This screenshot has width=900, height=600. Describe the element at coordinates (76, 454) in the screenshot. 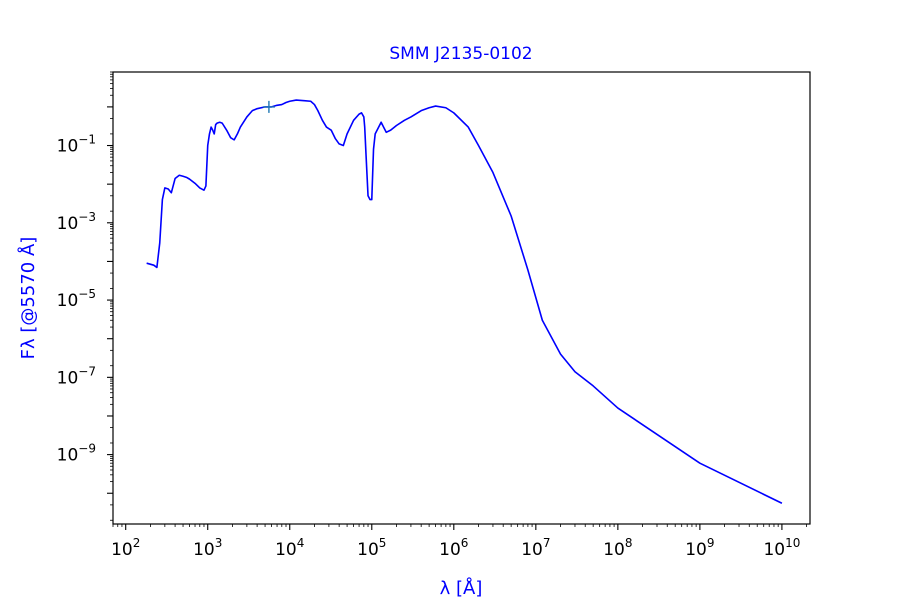

I see `y-tick-label: 10⁻⁹` at that location.